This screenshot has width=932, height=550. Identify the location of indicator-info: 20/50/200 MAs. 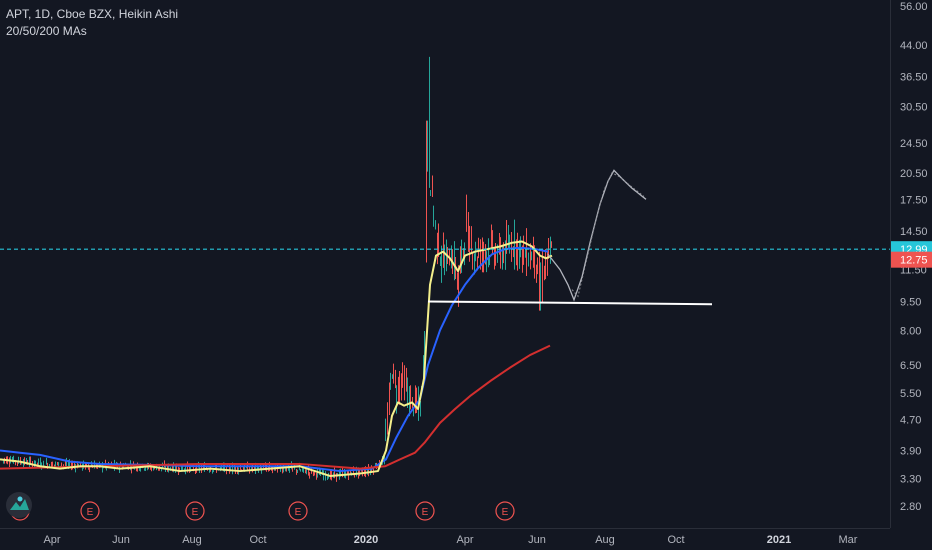
(46, 31).